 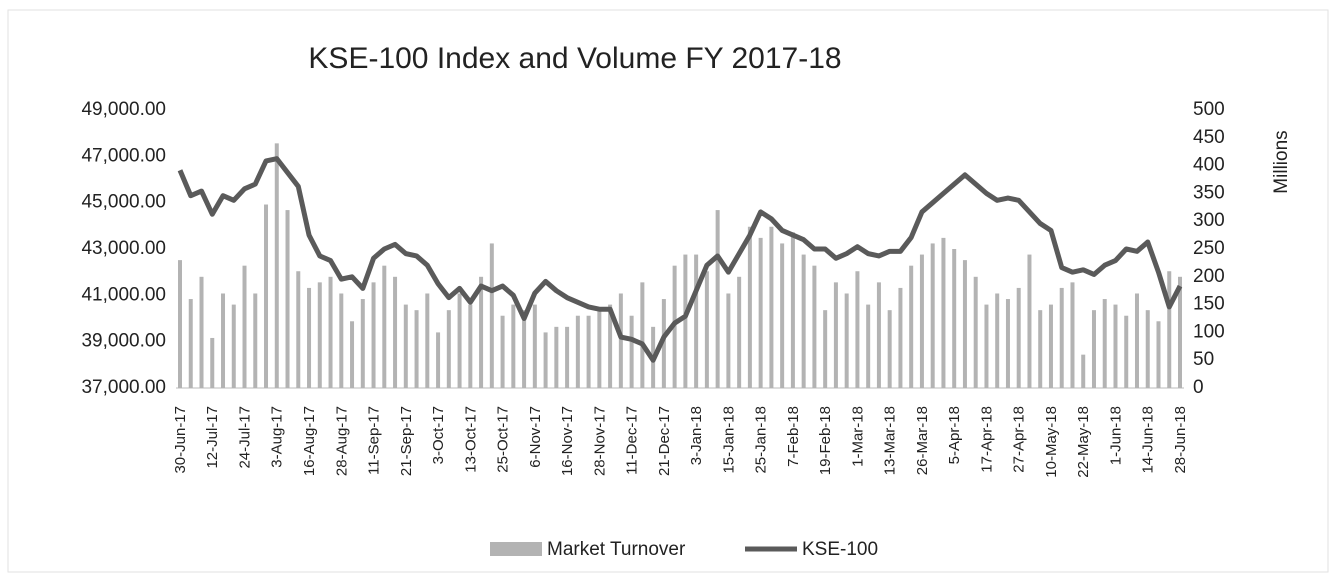 What do you see at coordinates (1209, 331) in the screenshot?
I see `y2-tick-label: 100` at bounding box center [1209, 331].